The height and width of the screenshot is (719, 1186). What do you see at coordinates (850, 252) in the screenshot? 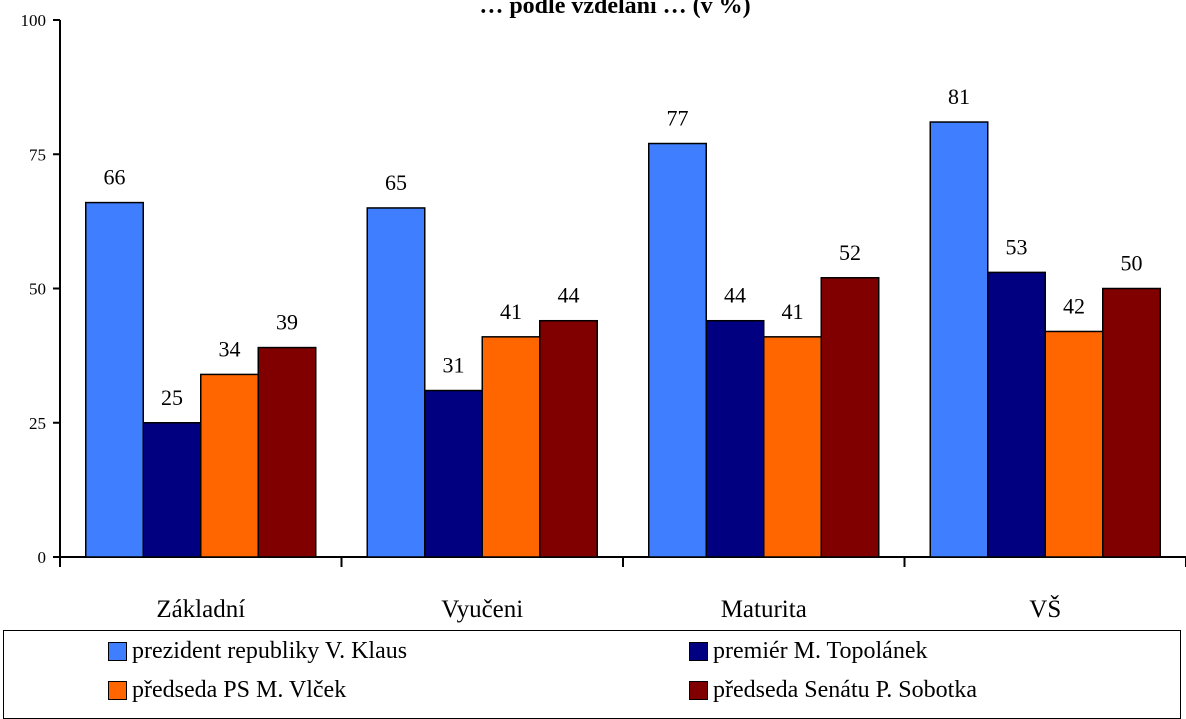
I see `data-label: 52` at bounding box center [850, 252].